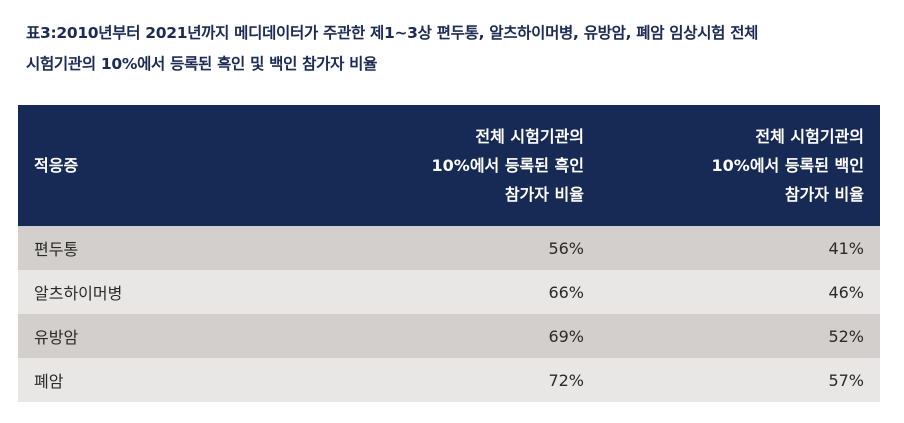  I want to click on row-white-percent: 57%, so click(846, 380).